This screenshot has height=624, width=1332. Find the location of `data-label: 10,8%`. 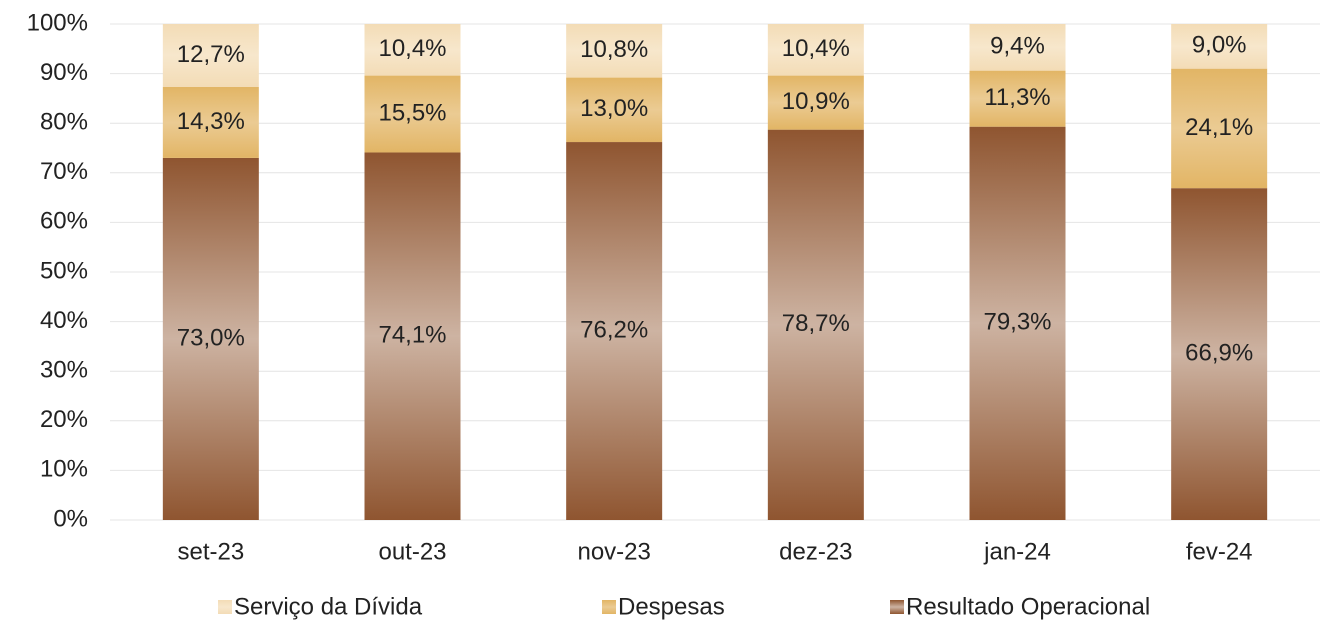

data-label: 10,8% is located at coordinates (614, 49).